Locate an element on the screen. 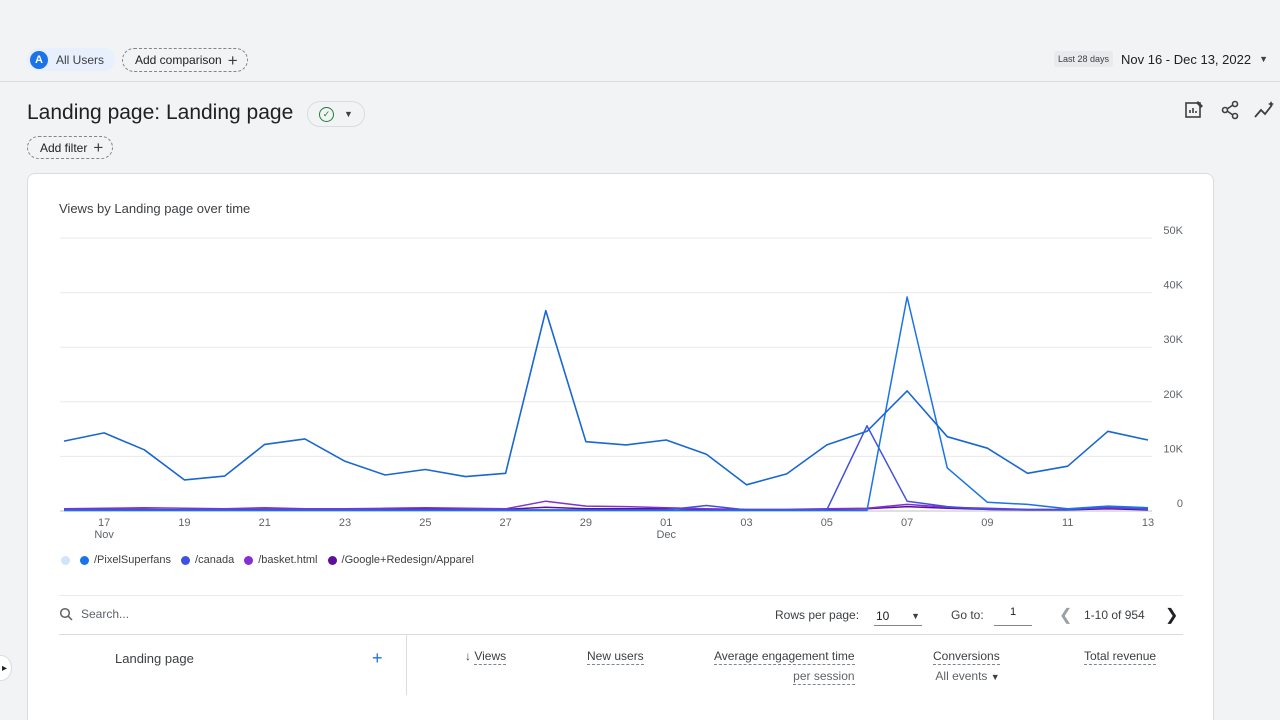  column-header-views: ↓ Views is located at coordinates (486, 657).